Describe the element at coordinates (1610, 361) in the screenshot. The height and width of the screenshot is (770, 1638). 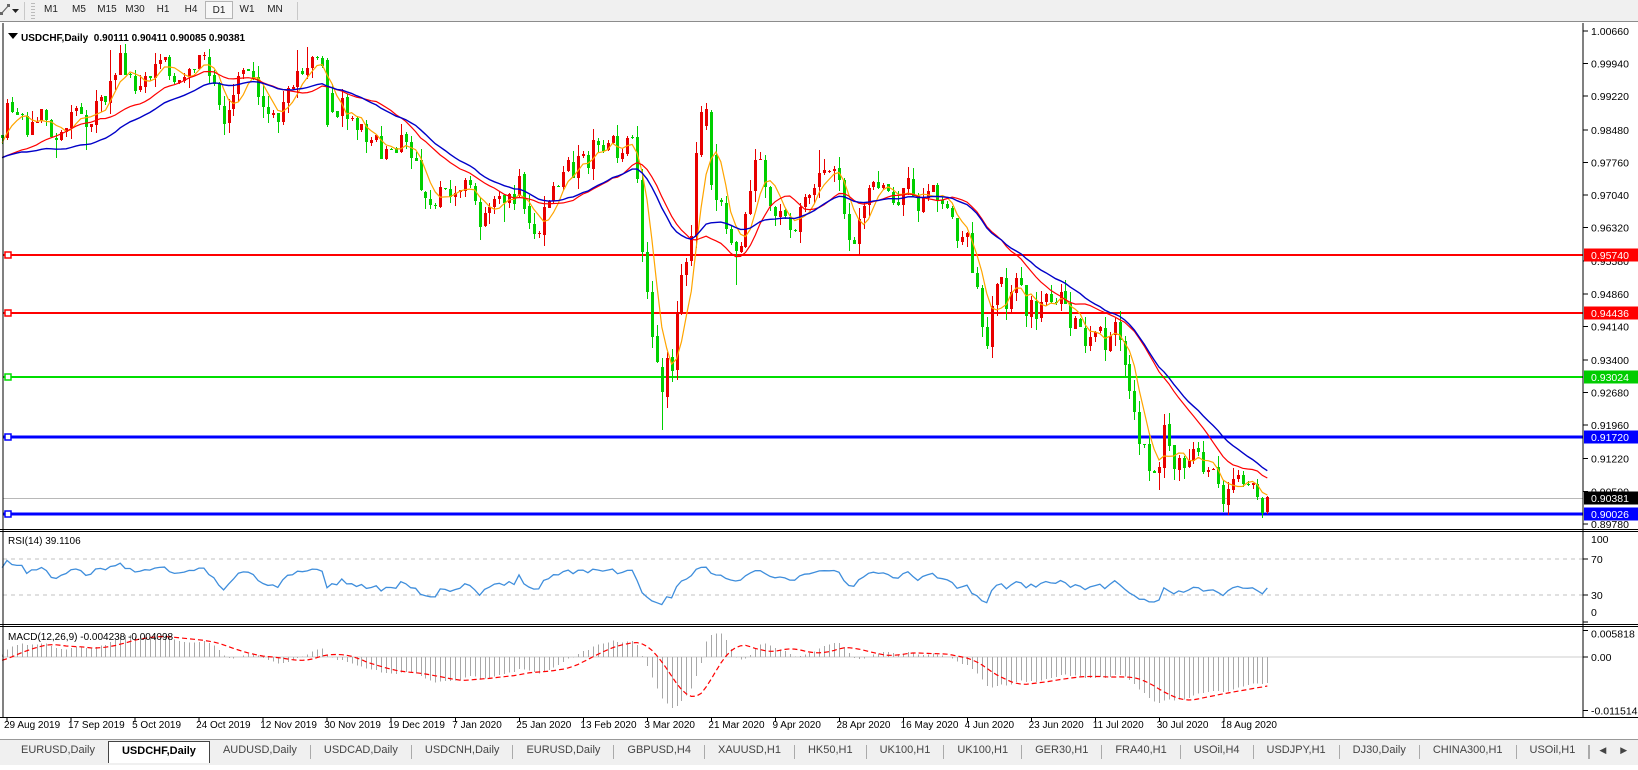
I see `svg-text: 0.93400` at that location.